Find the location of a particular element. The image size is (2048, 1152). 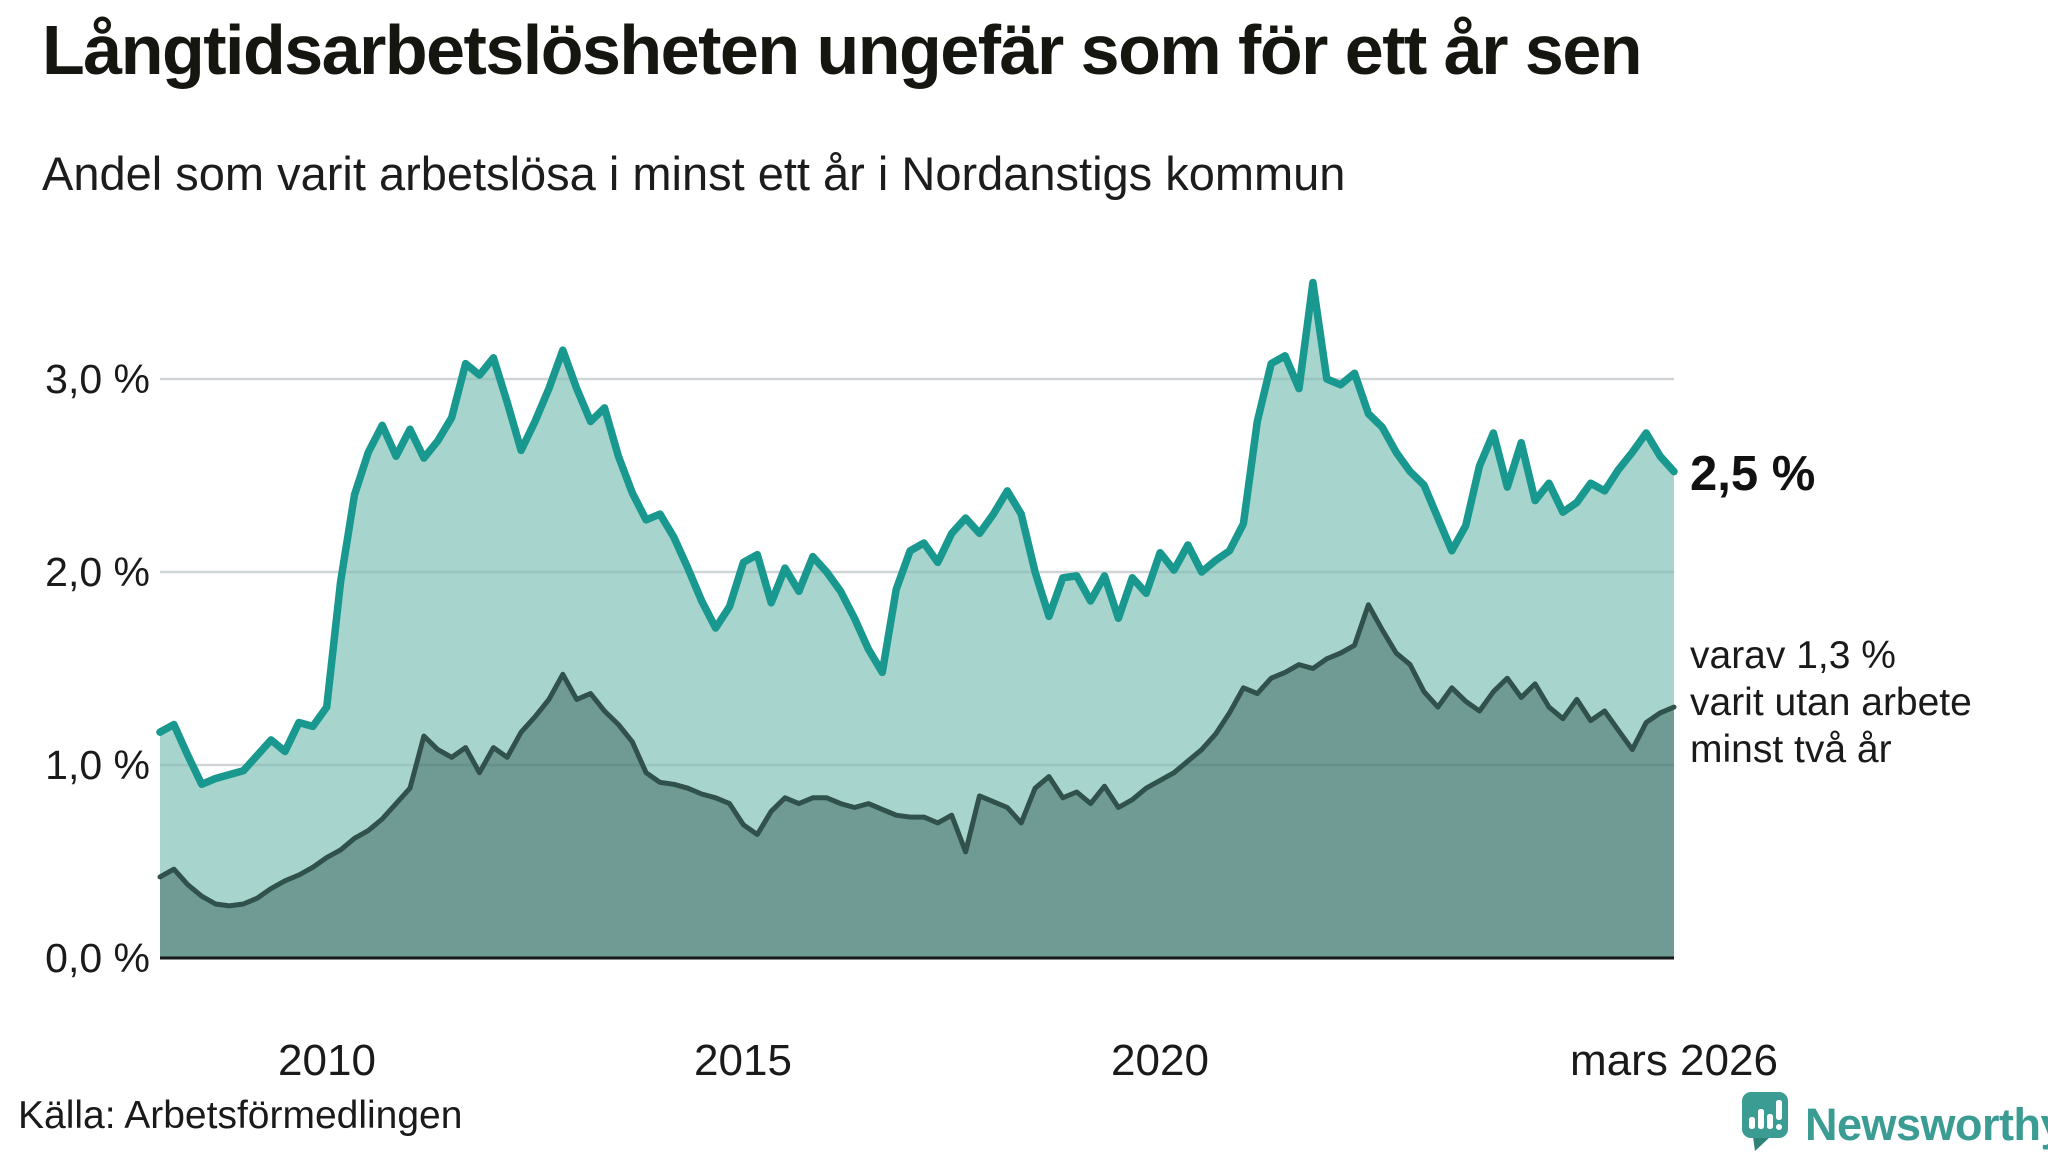

source-note: Källa: Arbetsförmedlingen is located at coordinates (240, 1115).